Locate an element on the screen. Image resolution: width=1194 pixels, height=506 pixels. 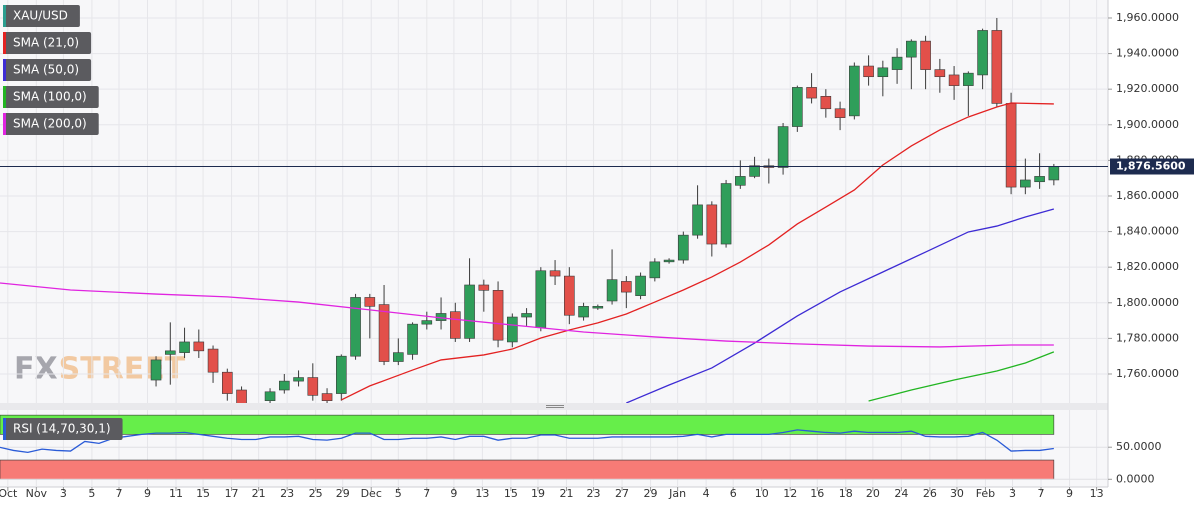
x-tick-label: 29 is located at coordinates (651, 493).